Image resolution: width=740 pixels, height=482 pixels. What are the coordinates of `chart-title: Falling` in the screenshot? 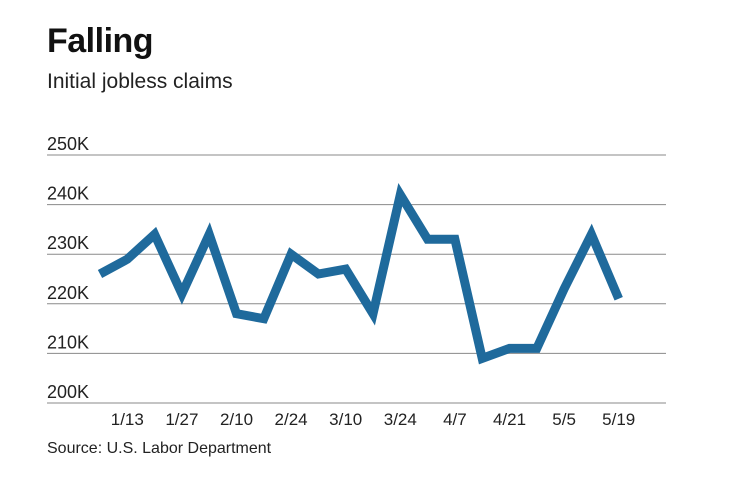 It's located at (100, 41).